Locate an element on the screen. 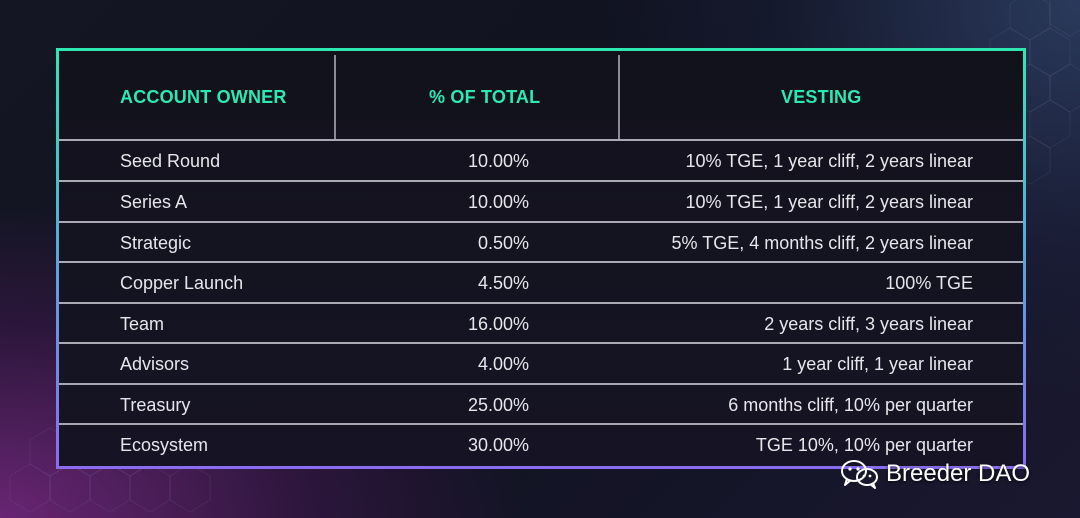  header-percent-of-total: % OF TOTAL is located at coordinates (485, 97).